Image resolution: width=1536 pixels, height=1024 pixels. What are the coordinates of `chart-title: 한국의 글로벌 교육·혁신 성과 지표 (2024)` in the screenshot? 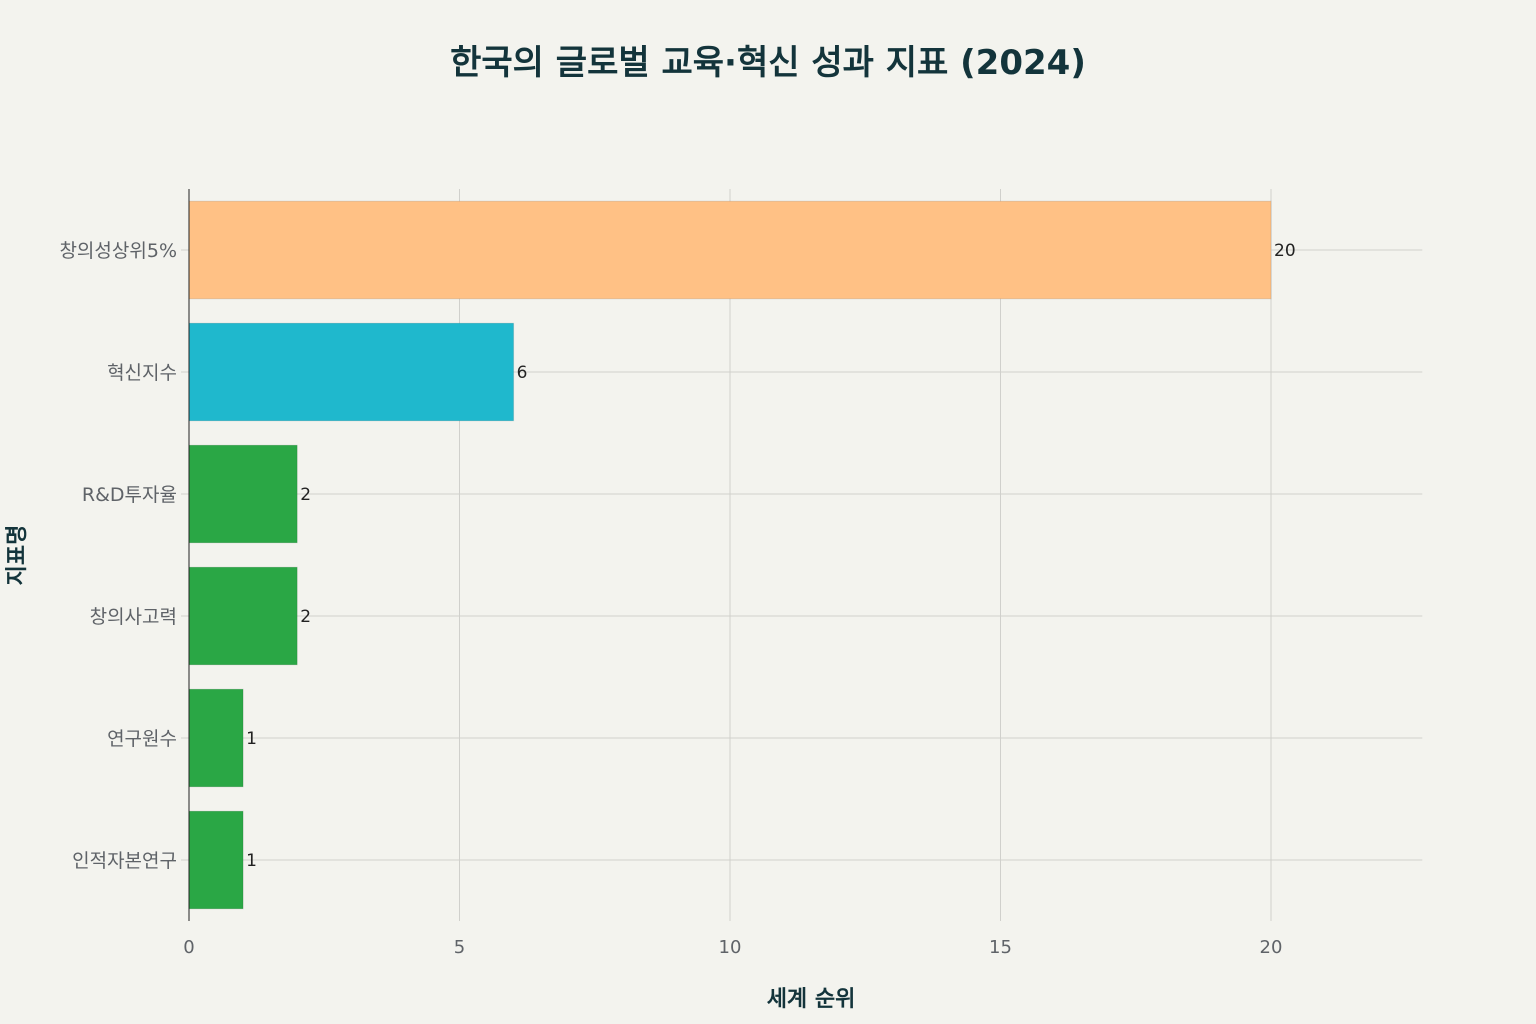 It's located at (768, 63).